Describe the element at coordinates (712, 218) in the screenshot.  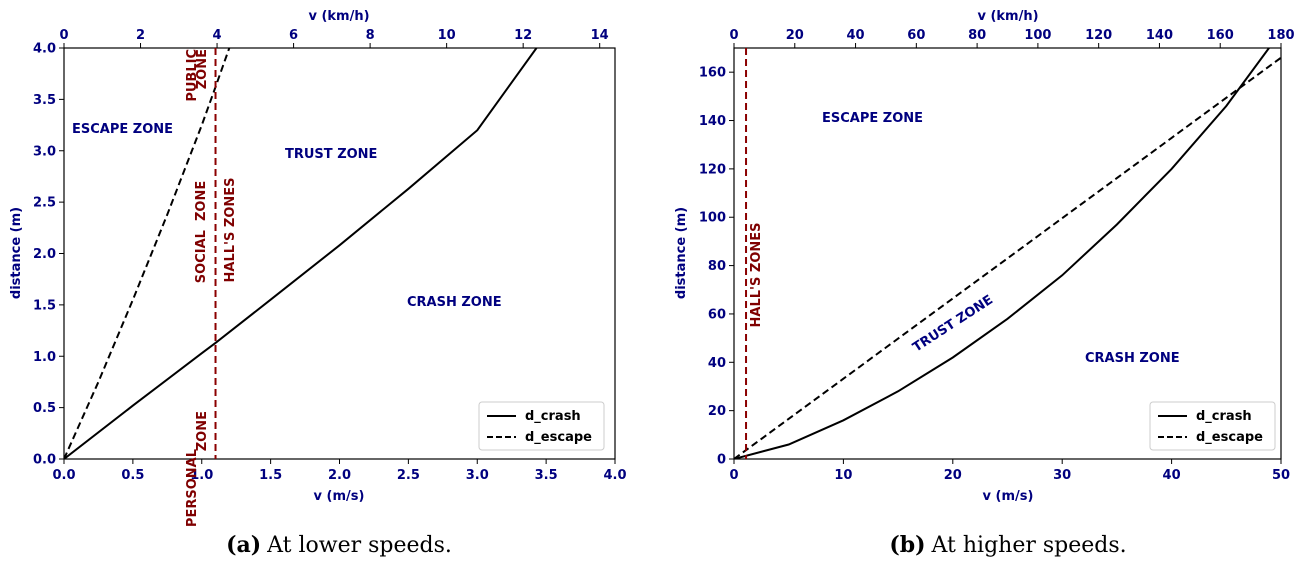
I see `y-tick-label: 100` at that location.